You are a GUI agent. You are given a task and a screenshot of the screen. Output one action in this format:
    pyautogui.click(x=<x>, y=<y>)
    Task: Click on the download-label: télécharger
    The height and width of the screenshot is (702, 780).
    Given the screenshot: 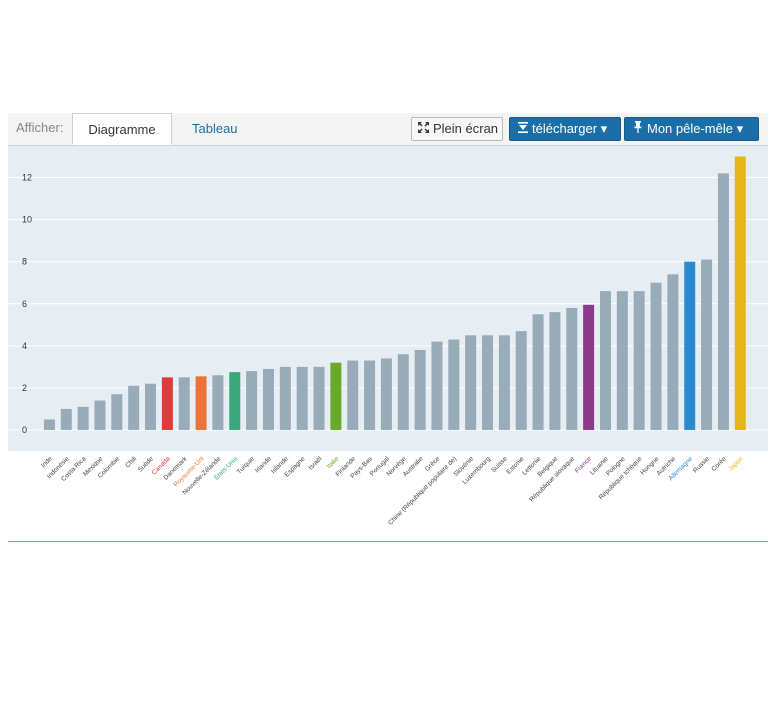 What is the action you would take?
    pyautogui.click(x=565, y=128)
    